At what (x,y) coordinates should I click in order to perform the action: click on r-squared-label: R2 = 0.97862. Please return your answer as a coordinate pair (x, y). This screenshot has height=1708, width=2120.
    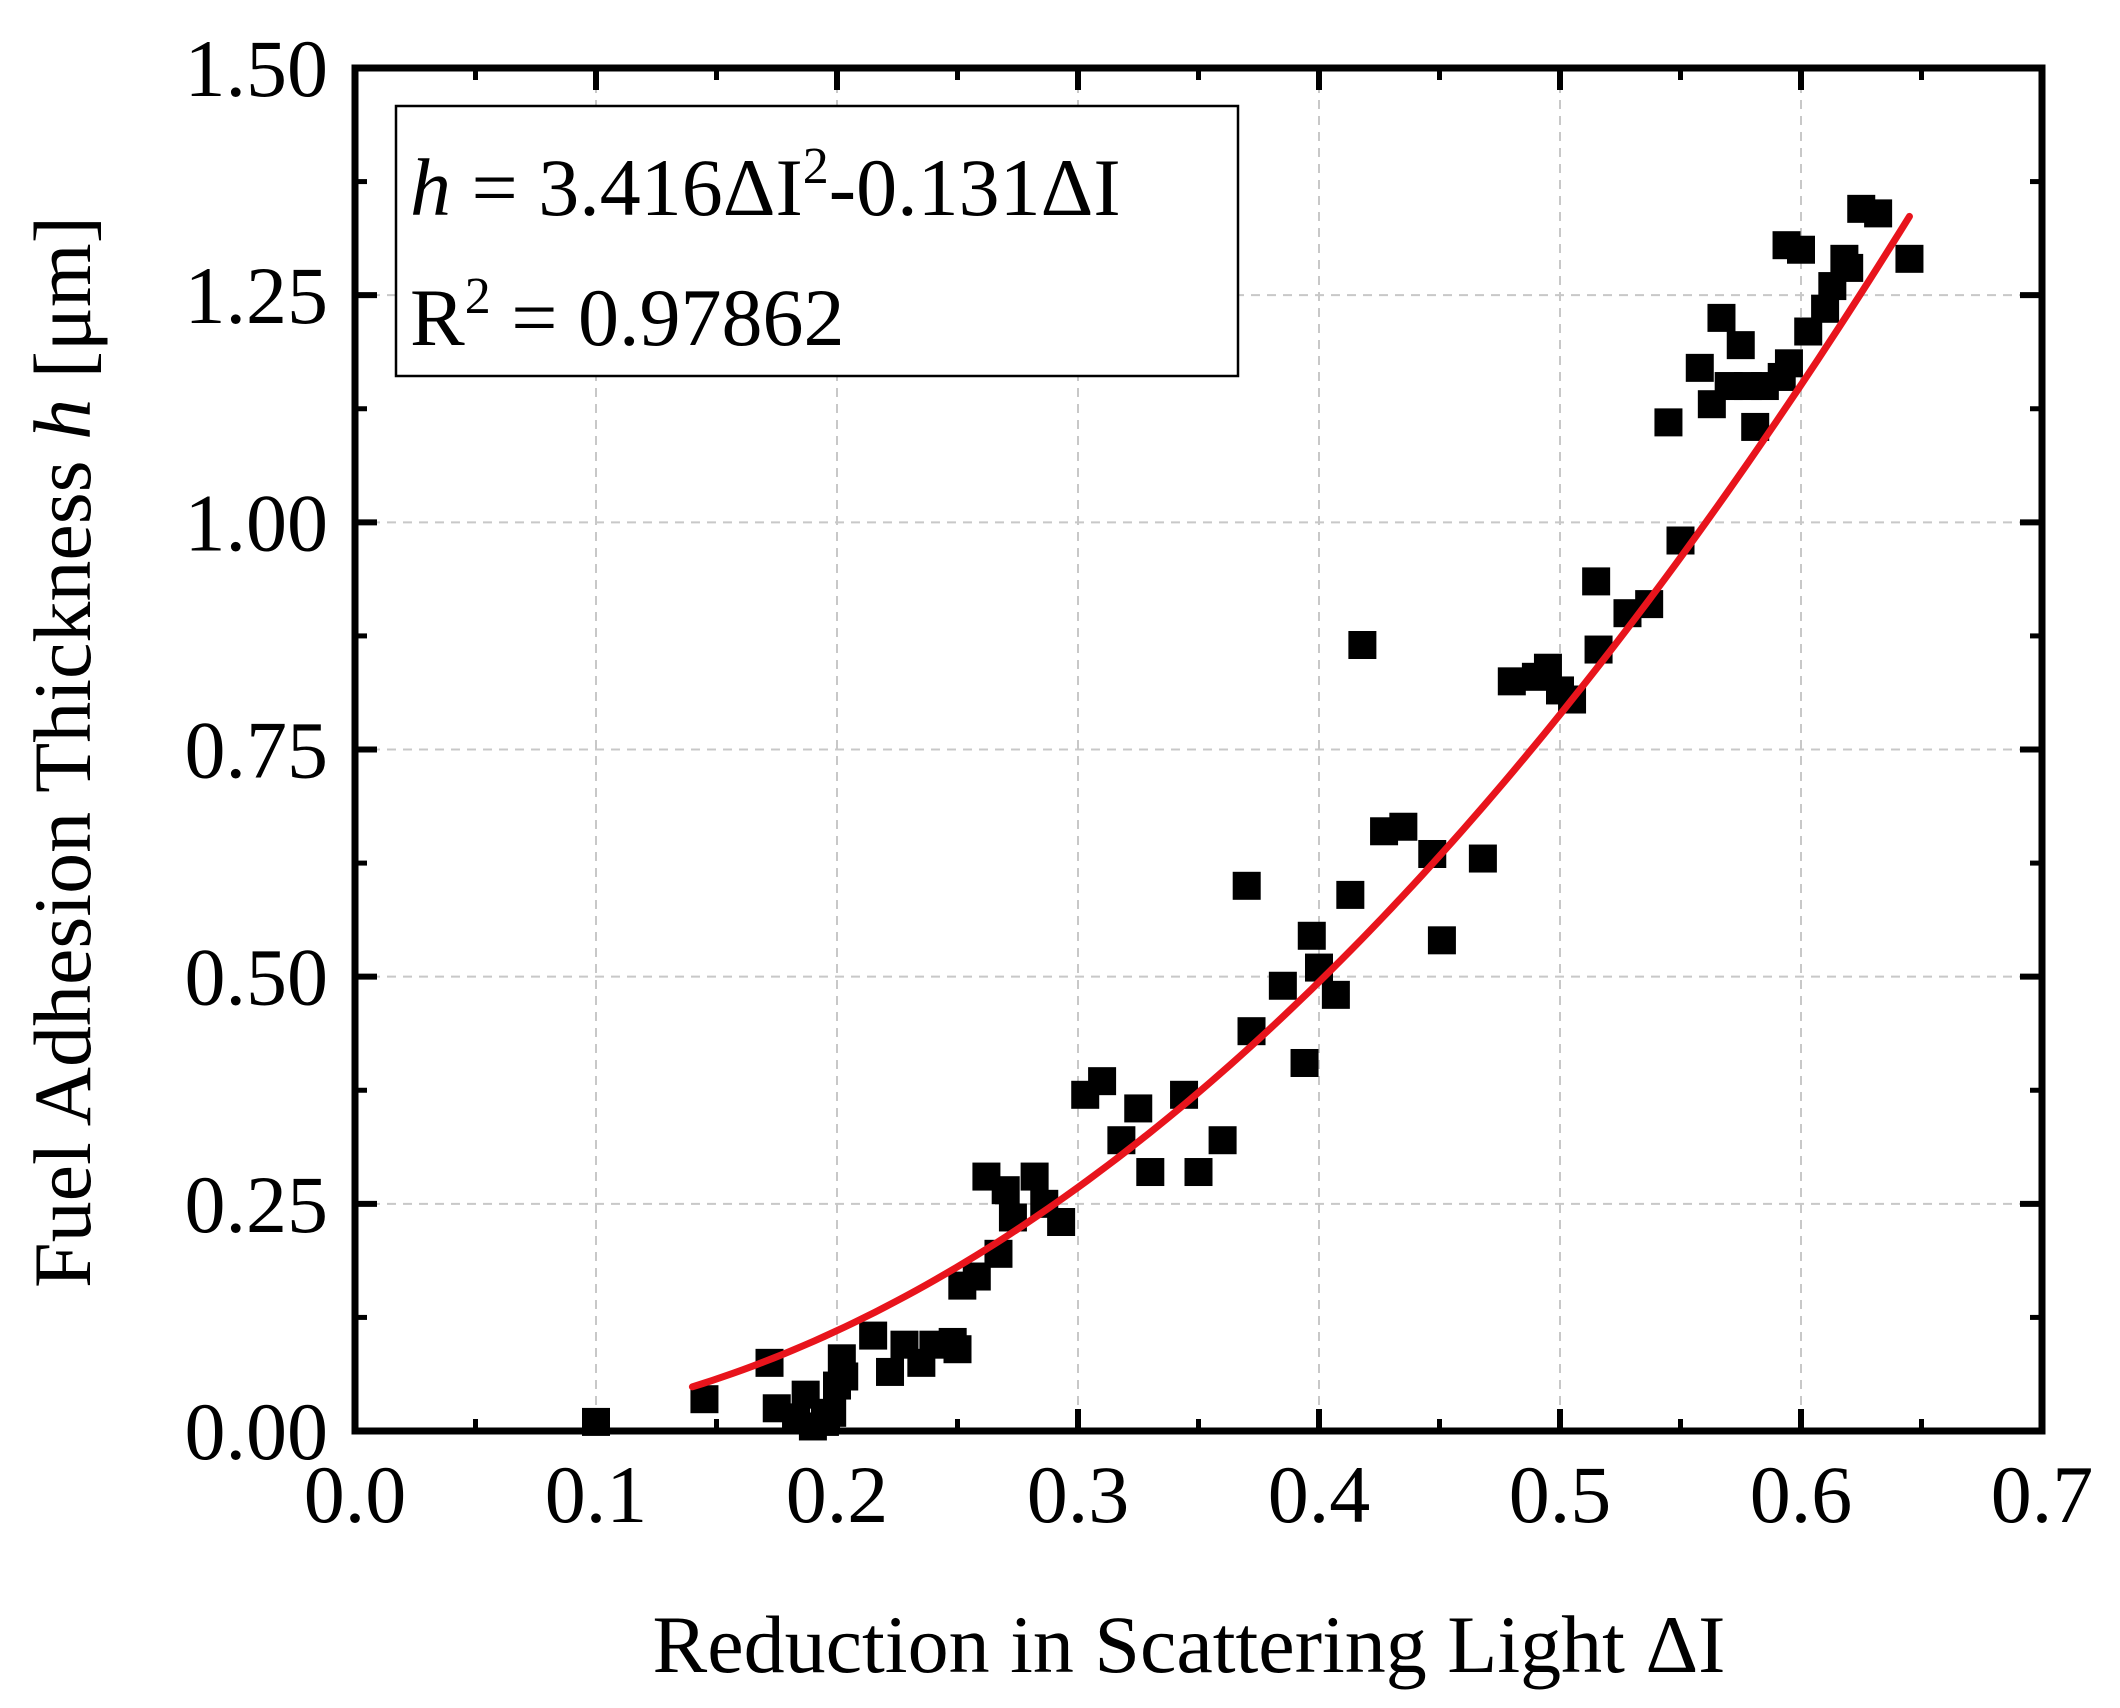
    Looking at the image, I should click on (627, 315).